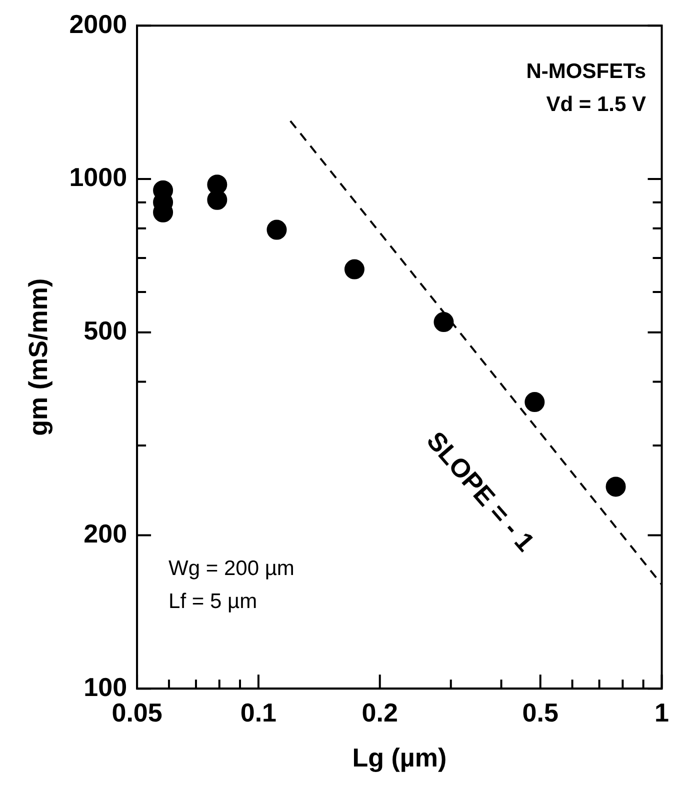 Image resolution: width=679 pixels, height=785 pixels. Describe the element at coordinates (98, 23) in the screenshot. I see `y-tick-label: 2000` at that location.